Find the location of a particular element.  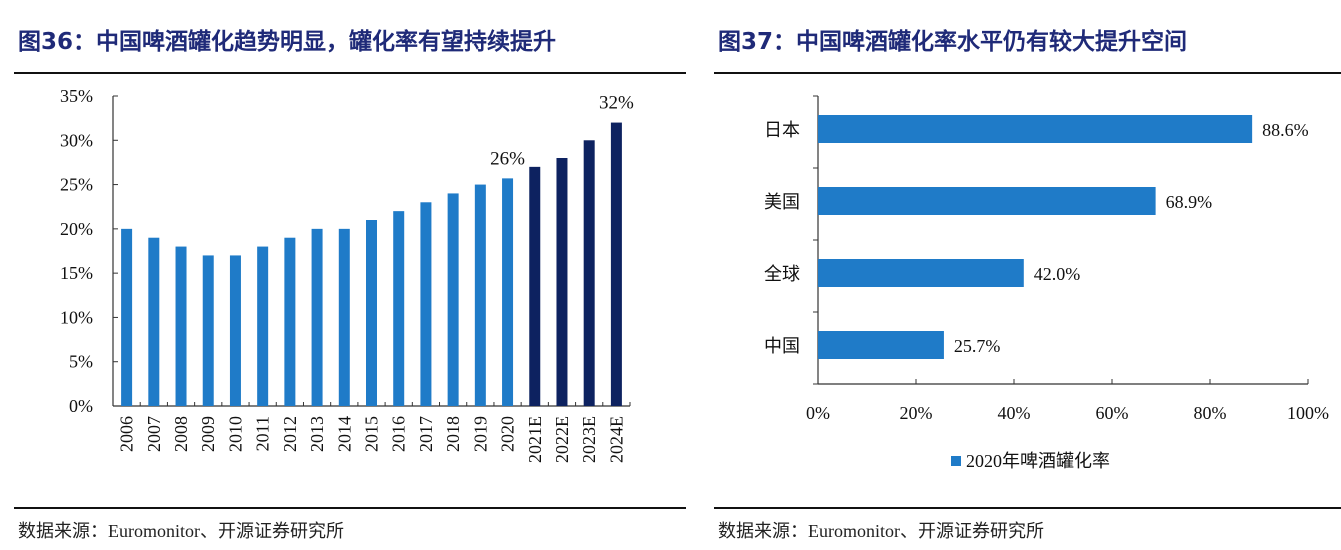

bar-2008 is located at coordinates (181, 326).